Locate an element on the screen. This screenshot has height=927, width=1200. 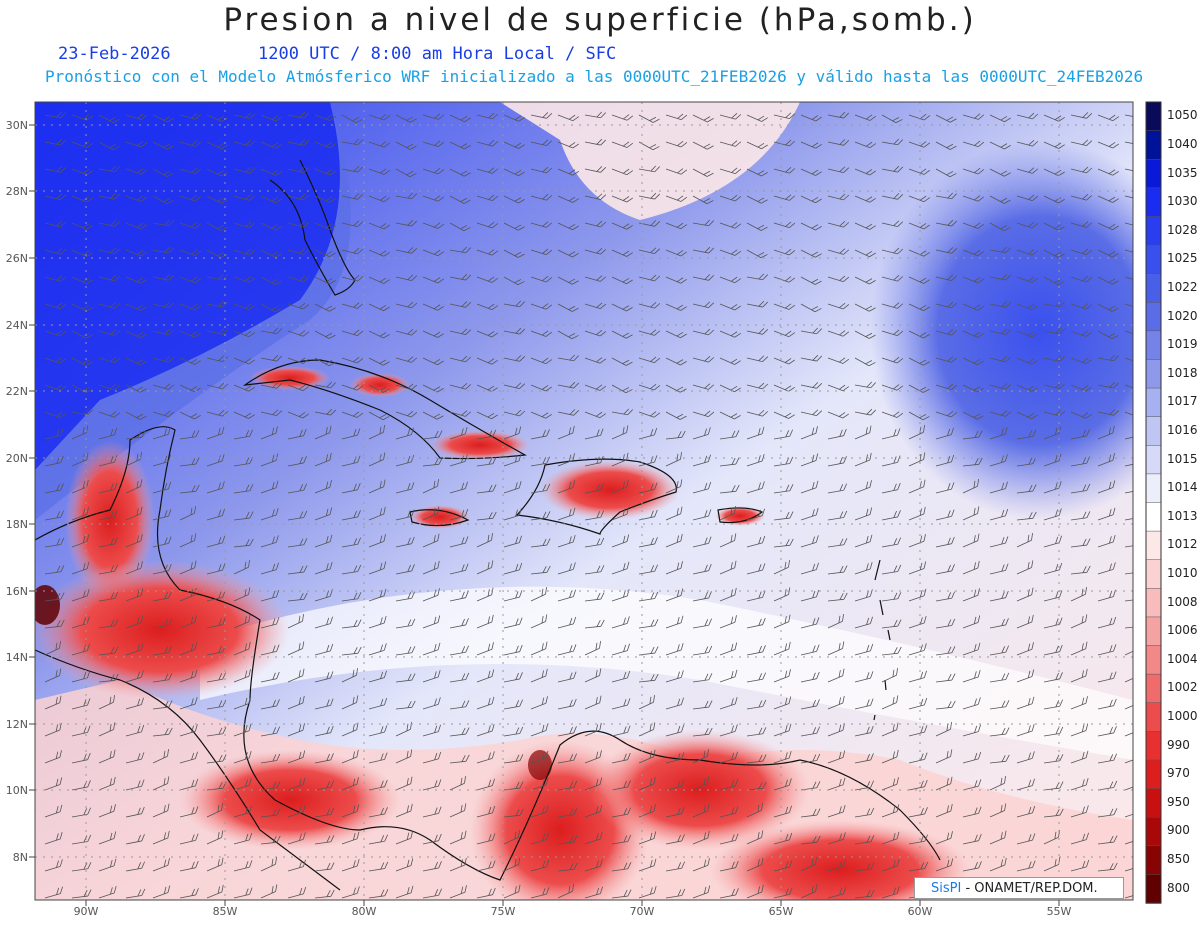
florida-coast is located at coordinates (312, 227).